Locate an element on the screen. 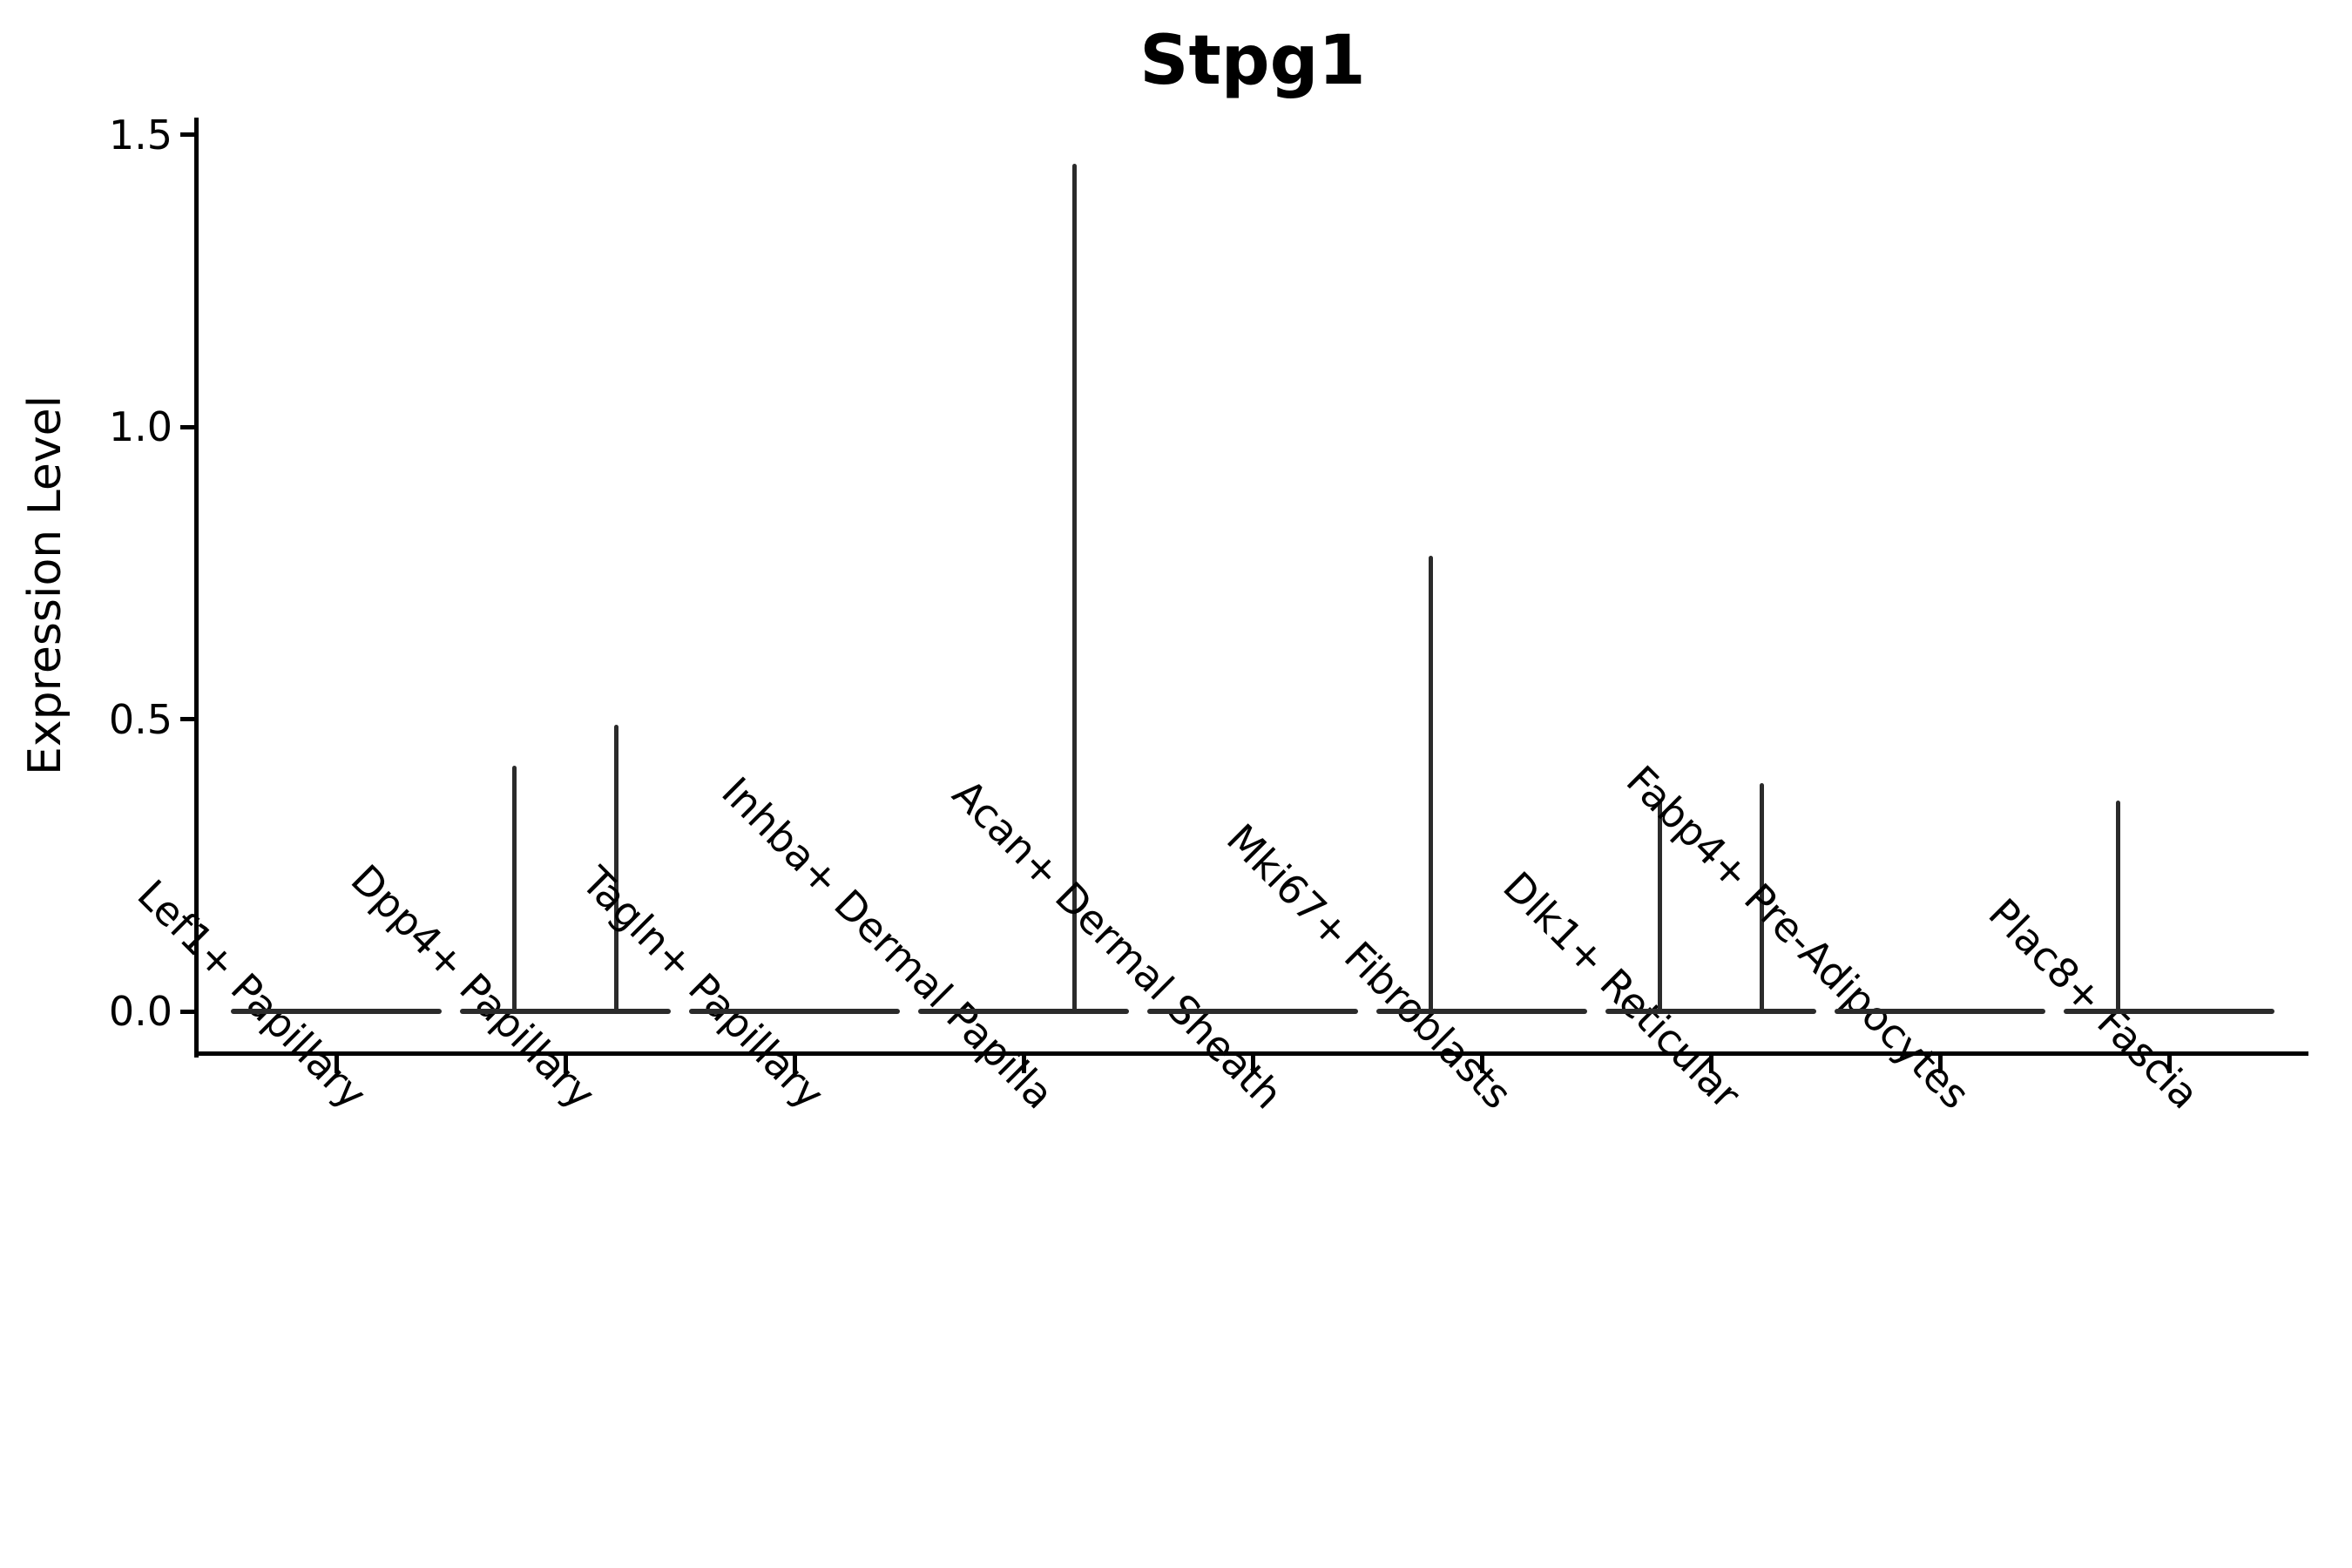 The image size is (2352, 1568). y-tick-label: 1.0 is located at coordinates (140, 426).